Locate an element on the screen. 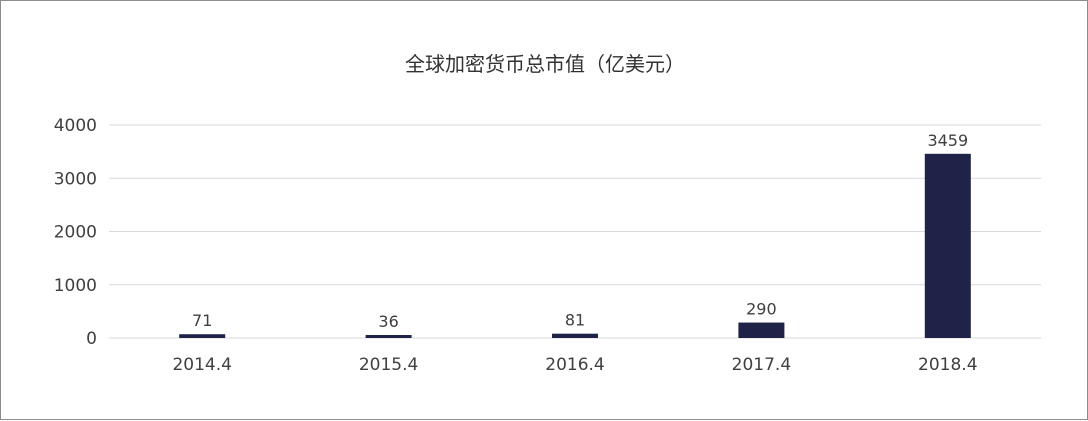  y-tick-label: 2000 is located at coordinates (75, 233).